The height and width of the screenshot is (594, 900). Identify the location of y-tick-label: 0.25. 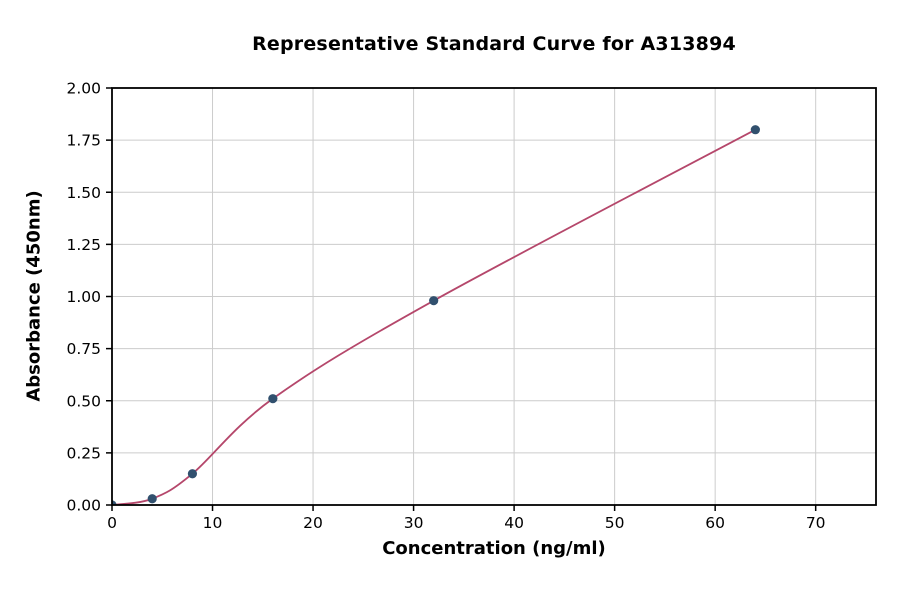
(83, 453).